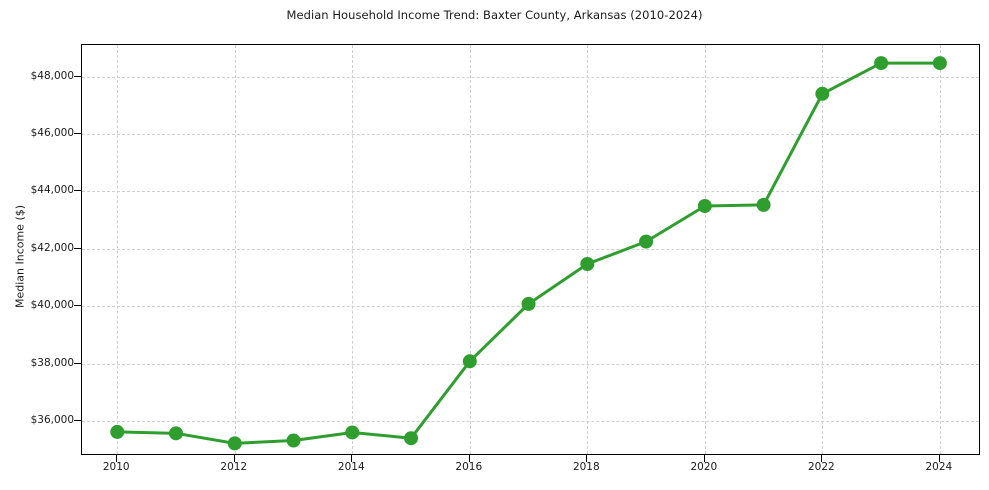 This screenshot has height=490, width=989. I want to click on y-axis-tick-label: $36,000, so click(52, 419).